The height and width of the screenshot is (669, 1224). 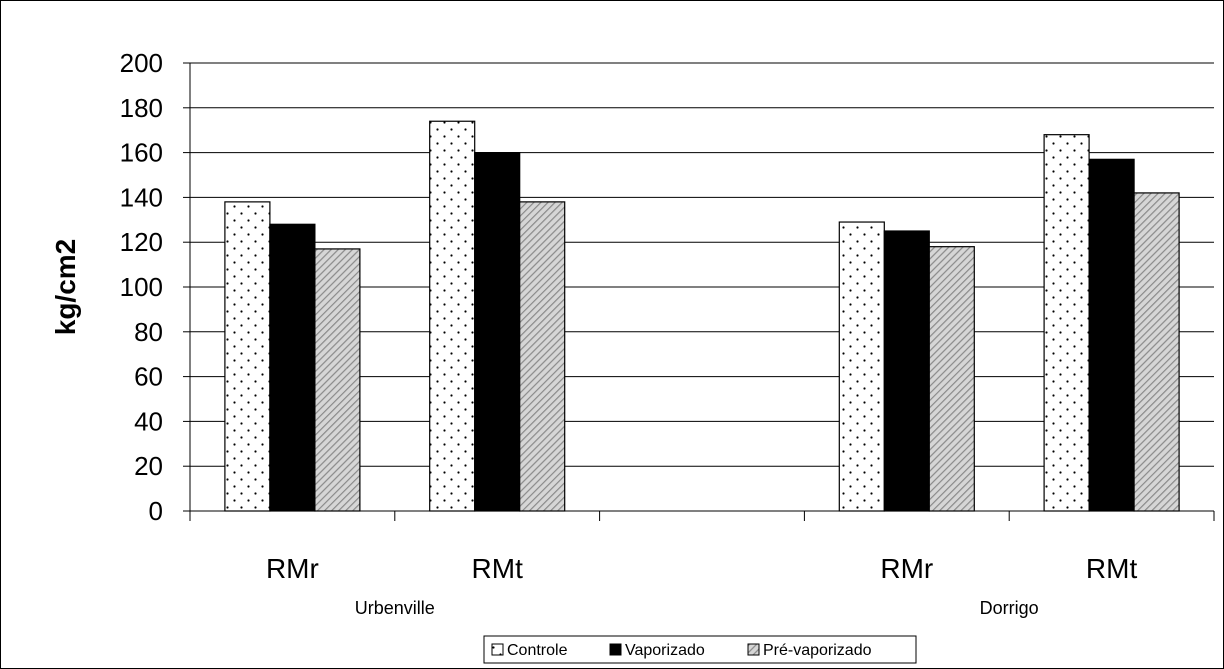 What do you see at coordinates (395, 608) in the screenshot?
I see `x-group-label: Urbenville` at bounding box center [395, 608].